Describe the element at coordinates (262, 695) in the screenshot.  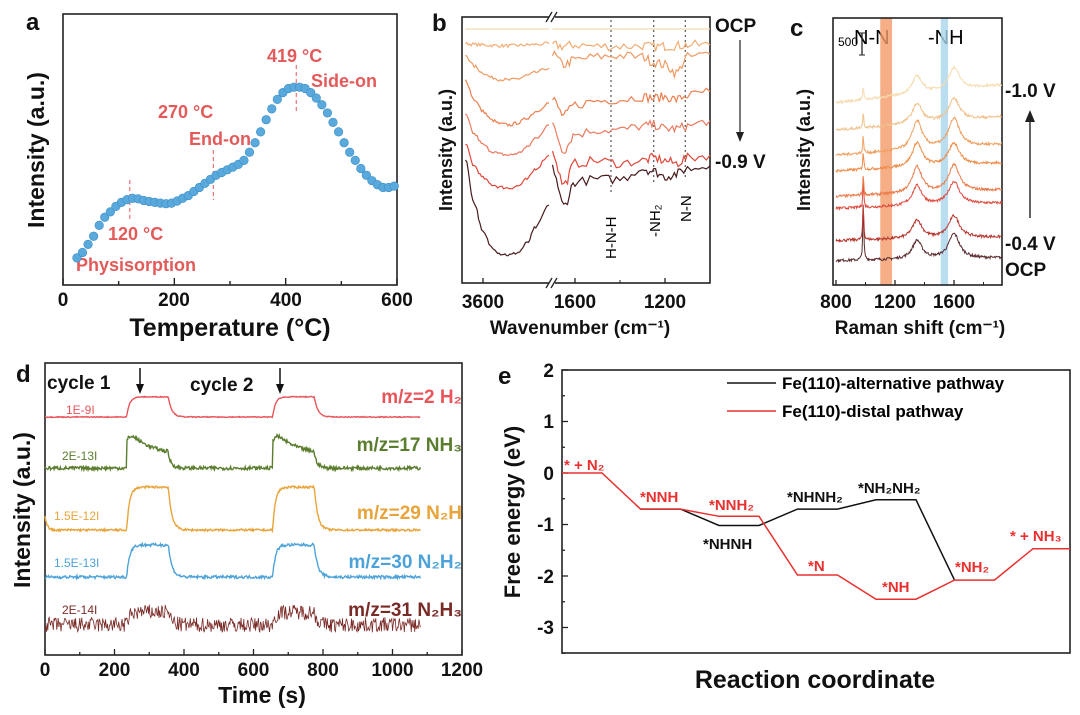
I see `x-axis-label: Time (s)` at that location.